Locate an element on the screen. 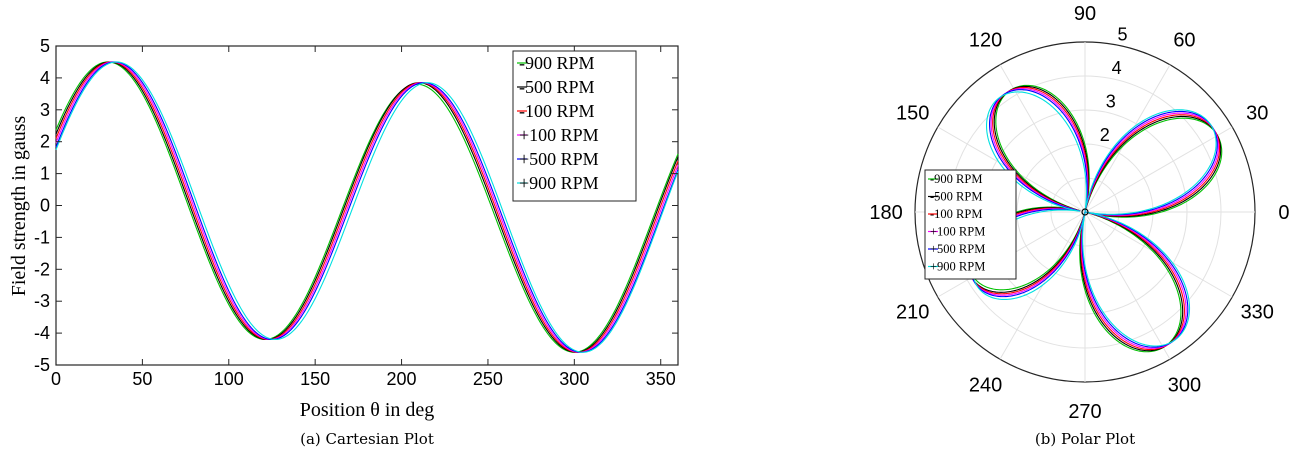 The width and height of the screenshot is (1299, 456). polar-legend-label: -100 RPM is located at coordinates (956, 214).